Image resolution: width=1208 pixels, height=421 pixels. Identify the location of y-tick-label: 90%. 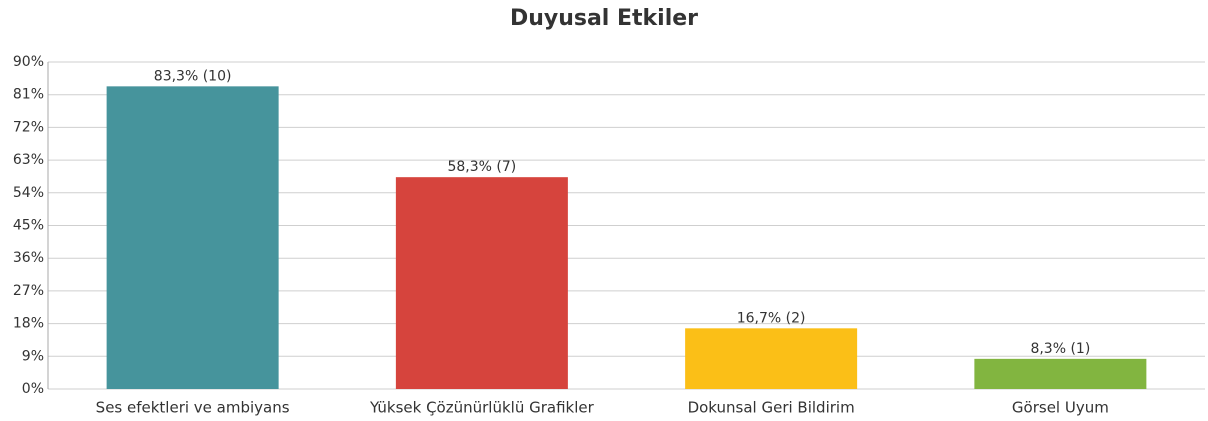
(28, 62).